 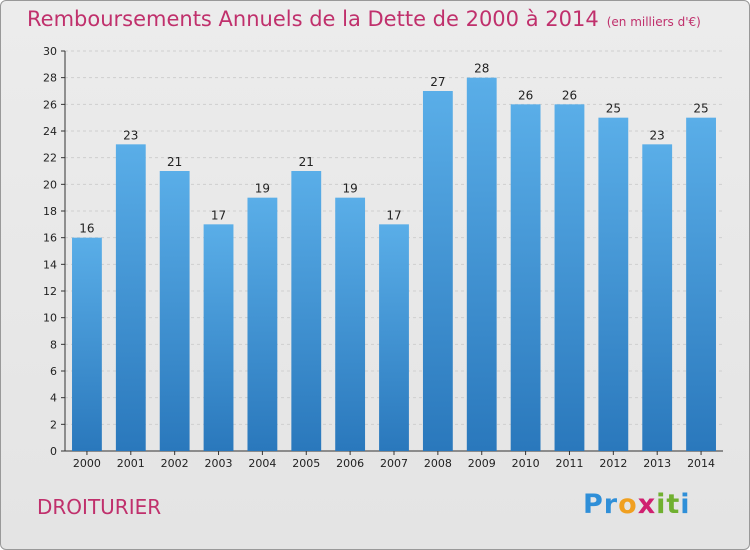 What do you see at coordinates (50, 158) in the screenshot?
I see `y-tick-label: 22` at bounding box center [50, 158].